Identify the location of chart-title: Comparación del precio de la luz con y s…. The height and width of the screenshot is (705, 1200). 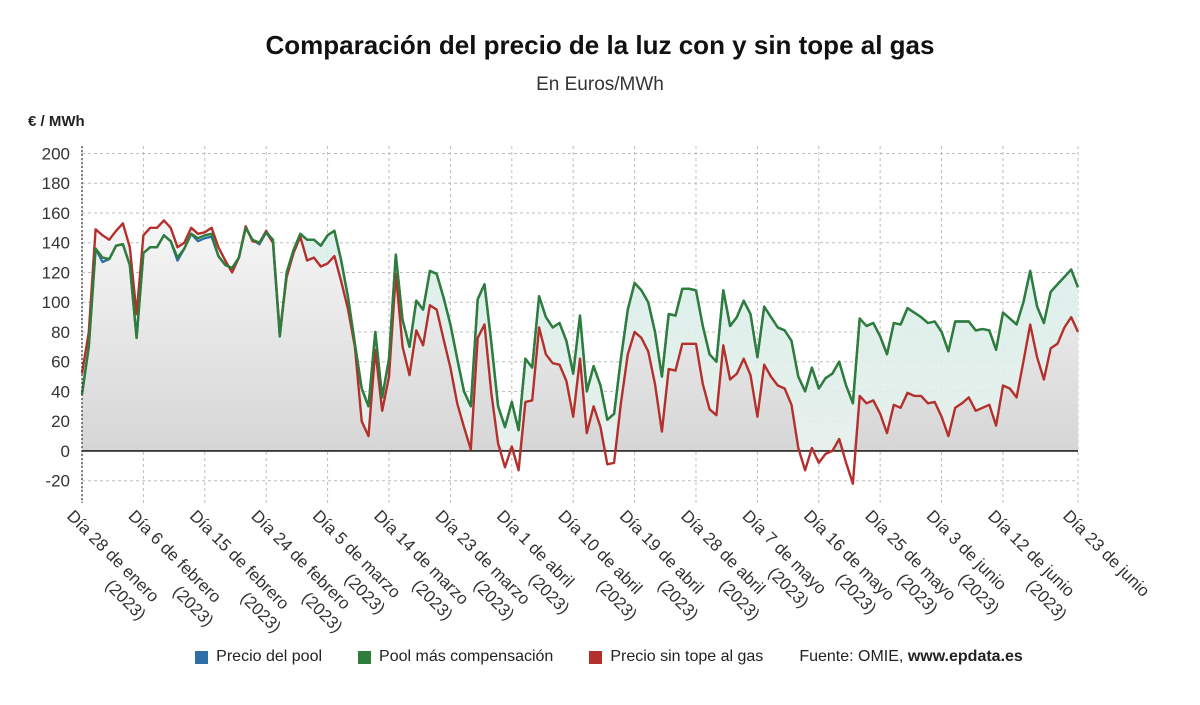
(600, 45).